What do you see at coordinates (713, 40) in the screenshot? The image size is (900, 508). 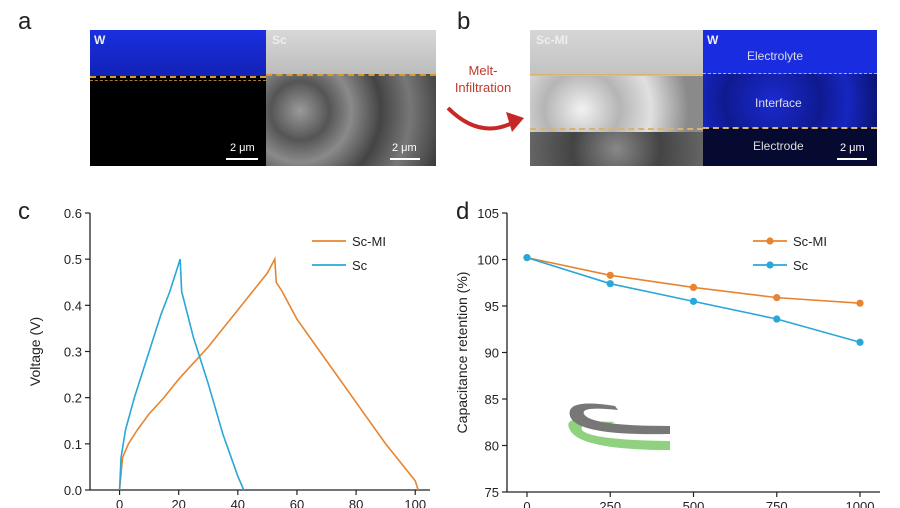 I see `panel-b-w-label: W` at bounding box center [713, 40].